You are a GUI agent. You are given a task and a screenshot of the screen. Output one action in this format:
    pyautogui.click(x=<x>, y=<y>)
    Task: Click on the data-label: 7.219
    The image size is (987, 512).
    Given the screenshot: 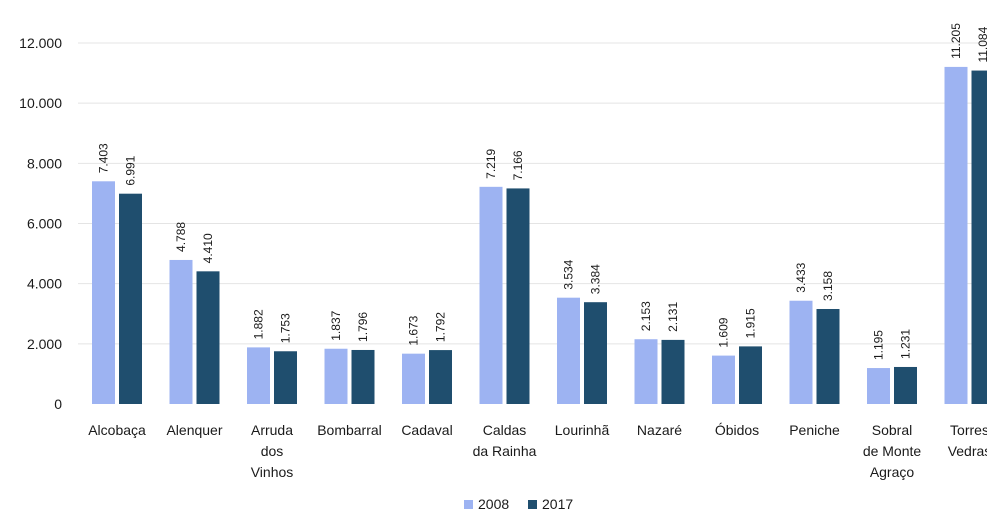 What is the action you would take?
    pyautogui.click(x=491, y=163)
    